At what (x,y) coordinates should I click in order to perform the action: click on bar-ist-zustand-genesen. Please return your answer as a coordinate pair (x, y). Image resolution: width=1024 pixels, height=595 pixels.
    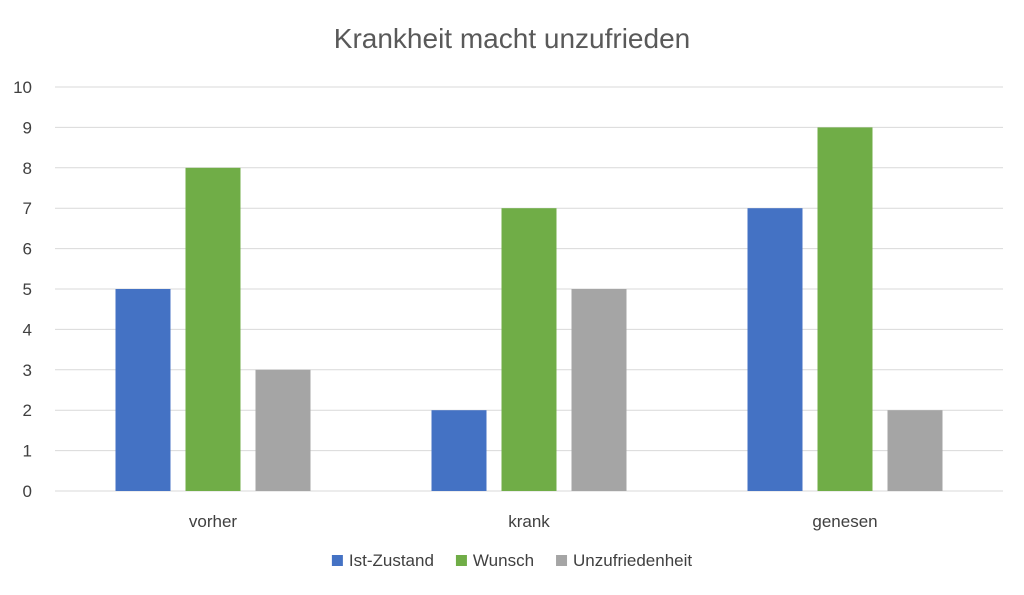
    Looking at the image, I should click on (775, 349).